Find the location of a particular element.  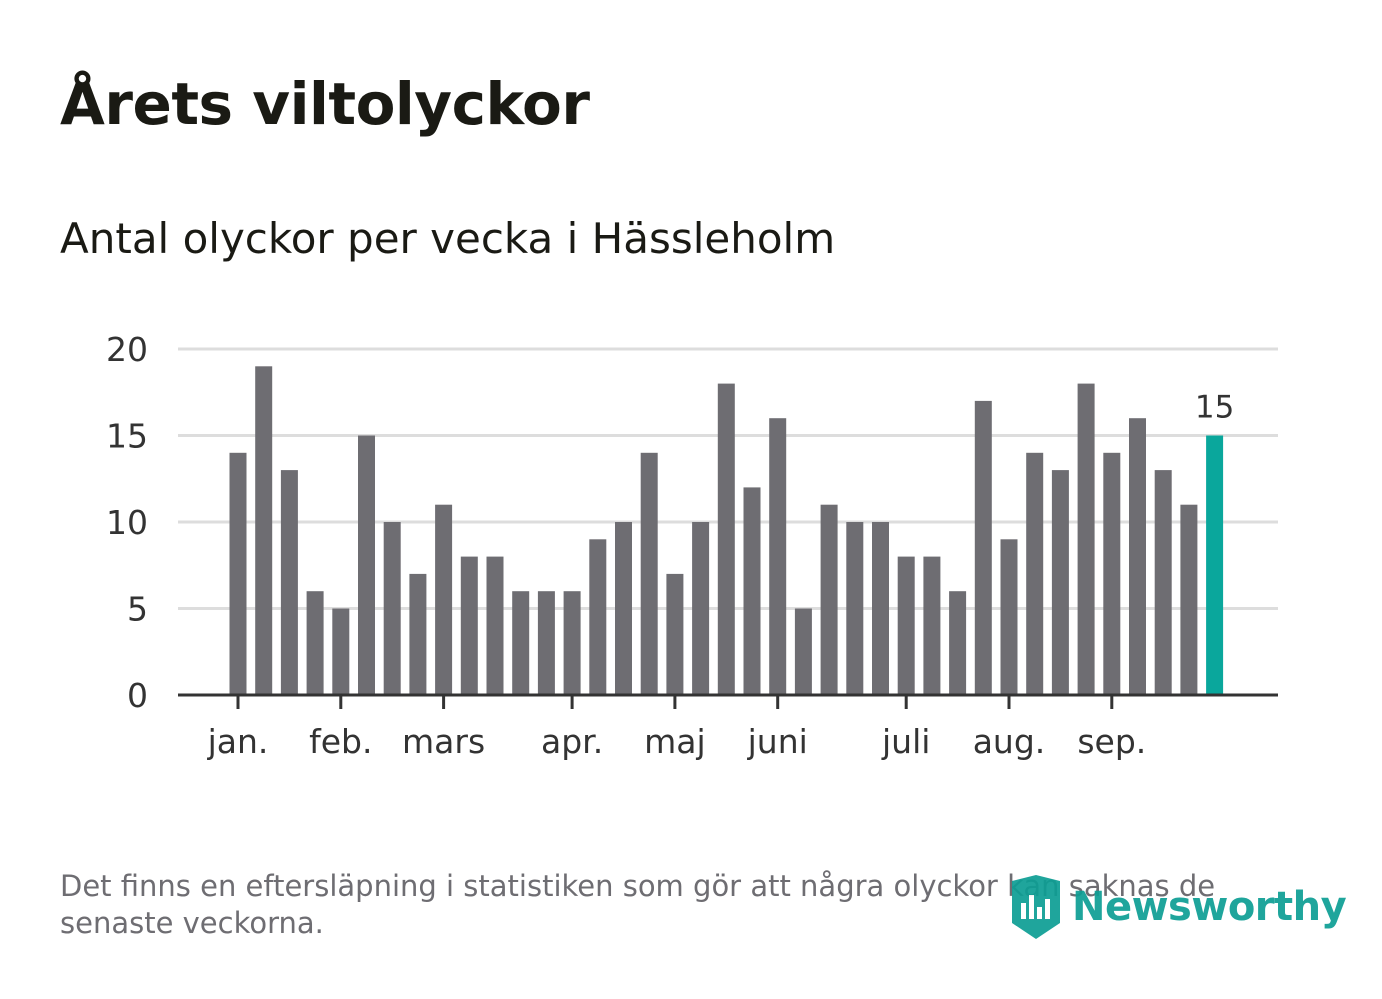

y-tick-label: 20 is located at coordinates (127, 349).